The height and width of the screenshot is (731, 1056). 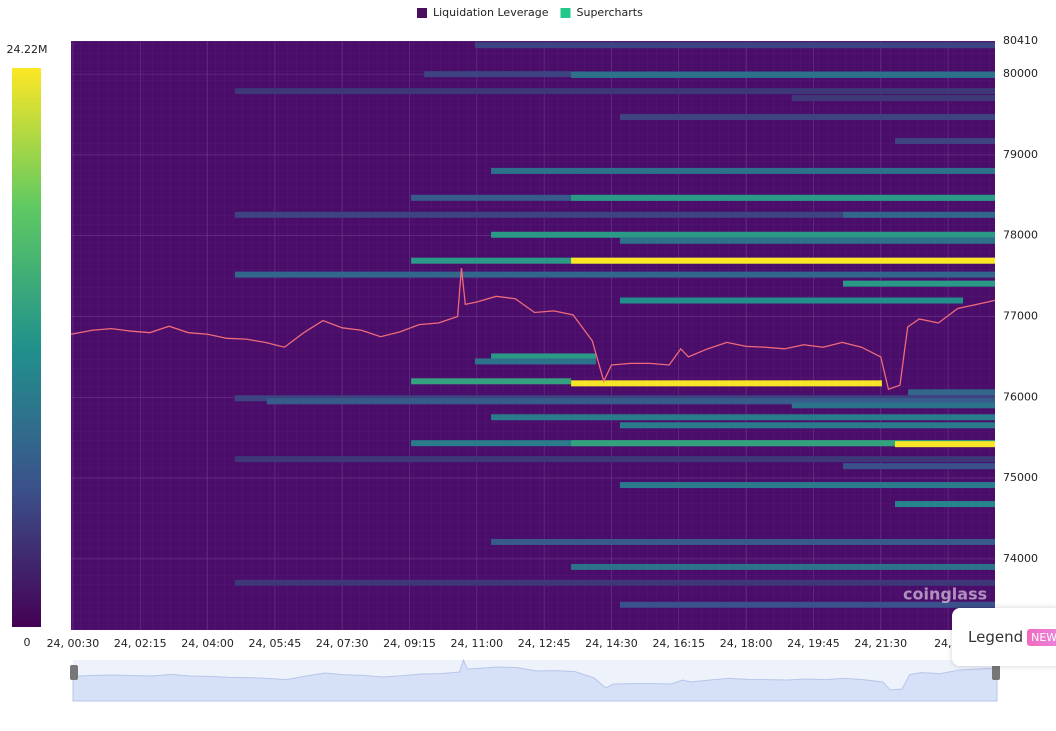 What do you see at coordinates (491, 12) in the screenshot?
I see `legend-label: Liquidation Leverage` at bounding box center [491, 12].